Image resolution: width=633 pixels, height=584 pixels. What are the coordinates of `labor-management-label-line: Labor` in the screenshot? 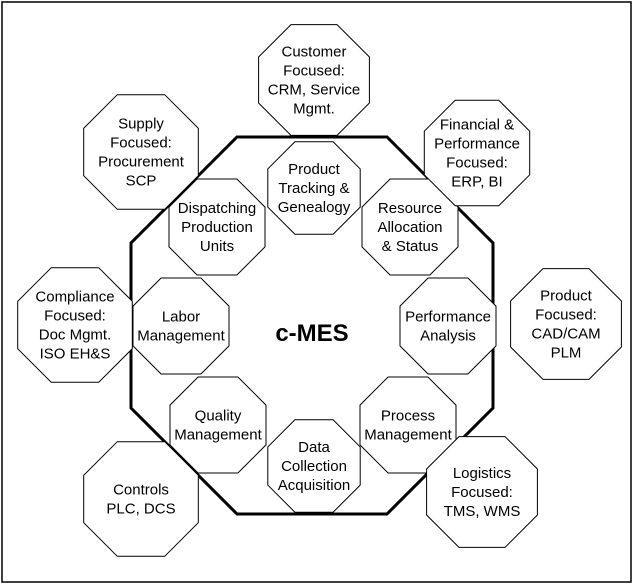 It's located at (181, 317).